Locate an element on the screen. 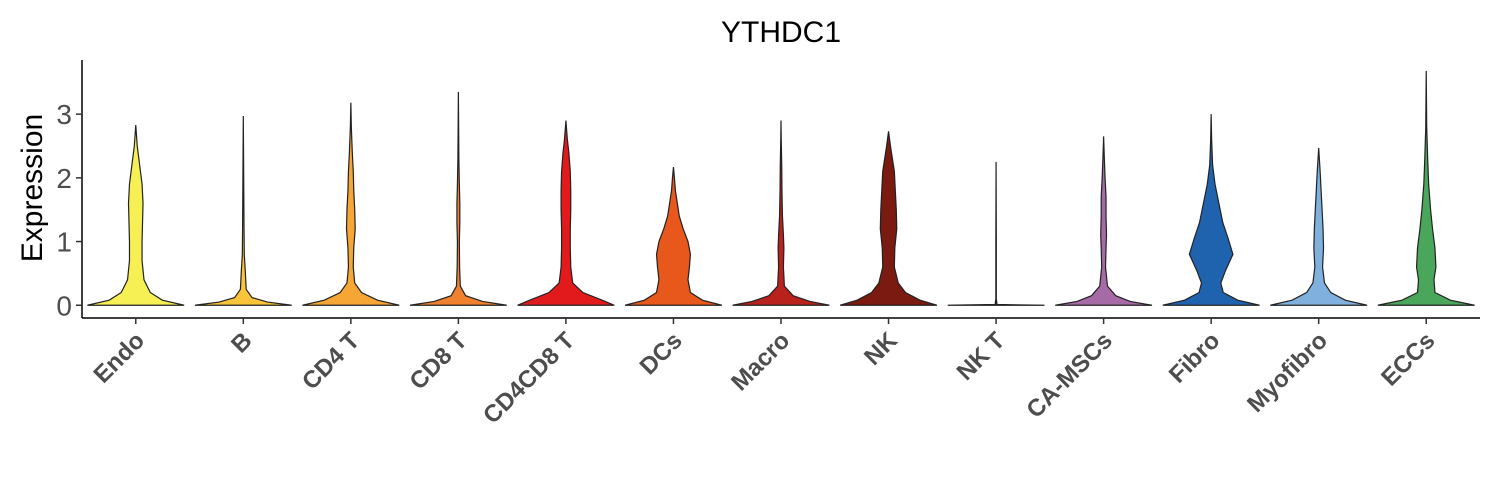  violin-nk-t is located at coordinates (996, 233).